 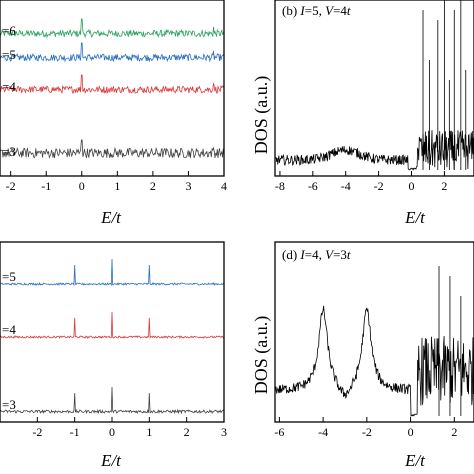 I want to click on panel-d-series, so click(x=374, y=341).